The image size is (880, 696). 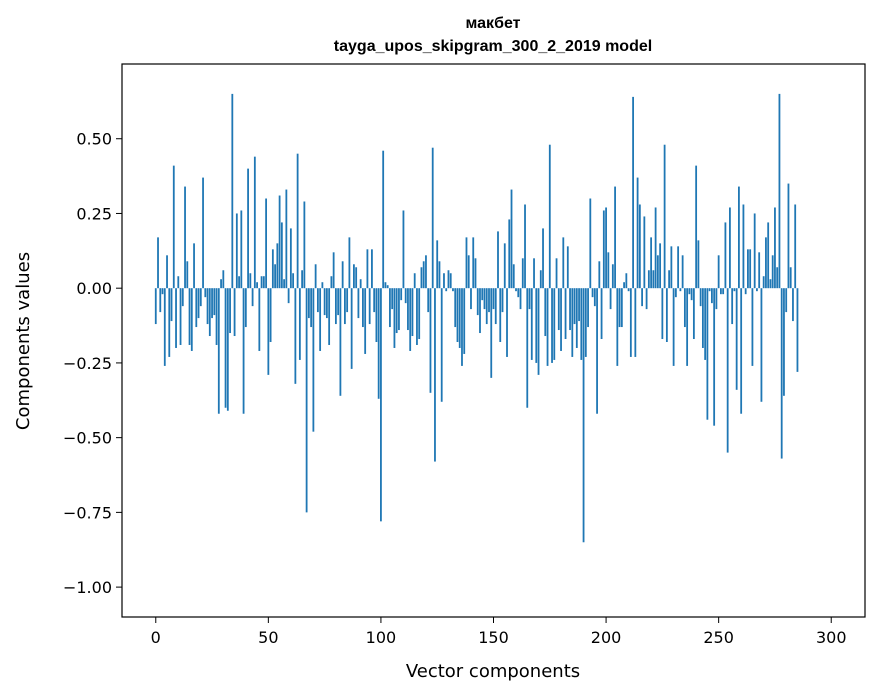 What do you see at coordinates (87, 512) in the screenshot?
I see `y-tick-label: −0.75` at bounding box center [87, 512].